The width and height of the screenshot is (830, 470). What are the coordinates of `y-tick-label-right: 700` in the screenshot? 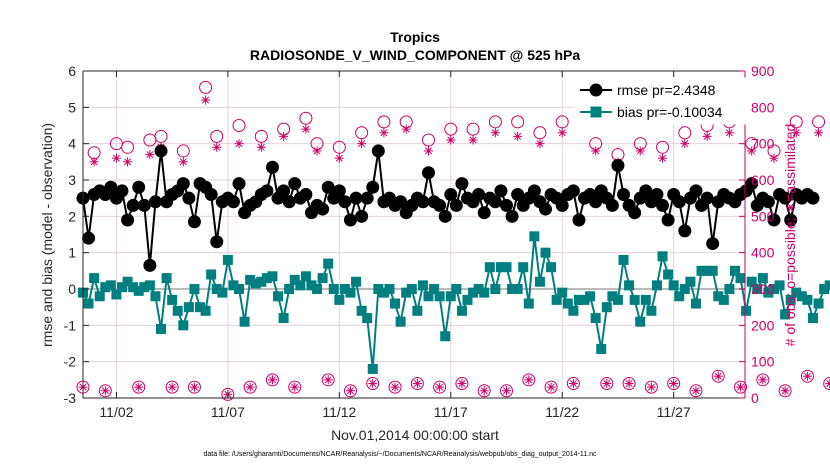 It's located at (763, 144).